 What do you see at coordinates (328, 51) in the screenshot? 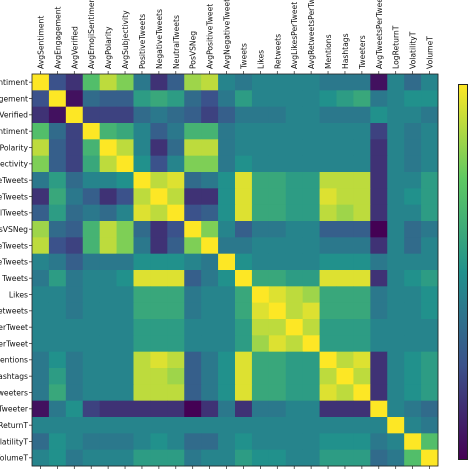
I see `col-label: Mentions` at bounding box center [328, 51].